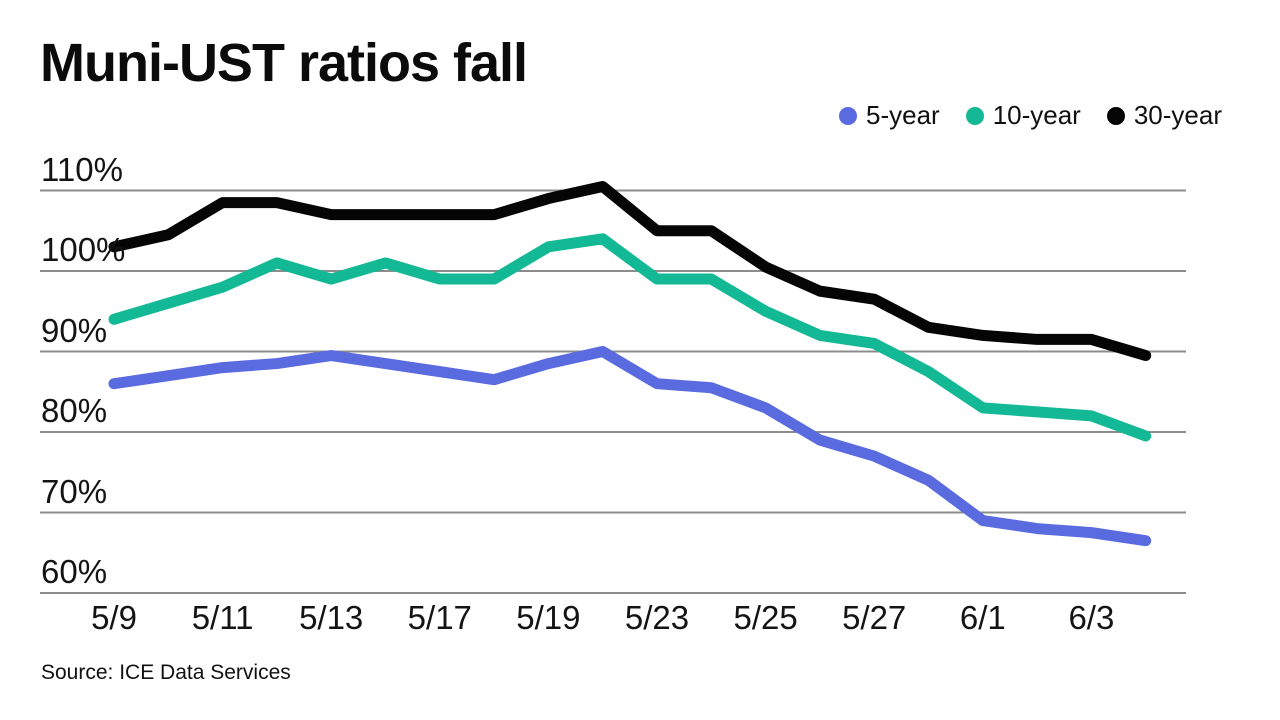 This screenshot has height=720, width=1280. I want to click on x-tick-label: 5/23, so click(657, 617).